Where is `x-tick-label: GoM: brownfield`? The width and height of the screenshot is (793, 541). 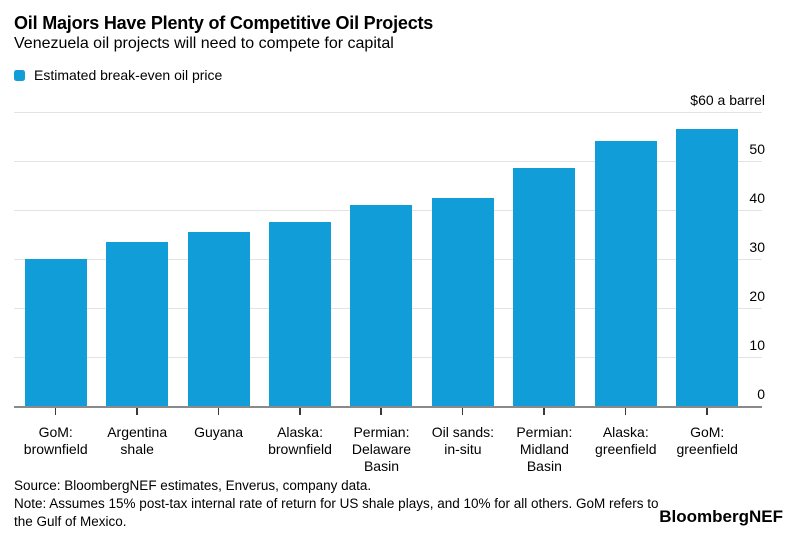
x-tick-label: GoM: brownfield is located at coordinates (55, 440).